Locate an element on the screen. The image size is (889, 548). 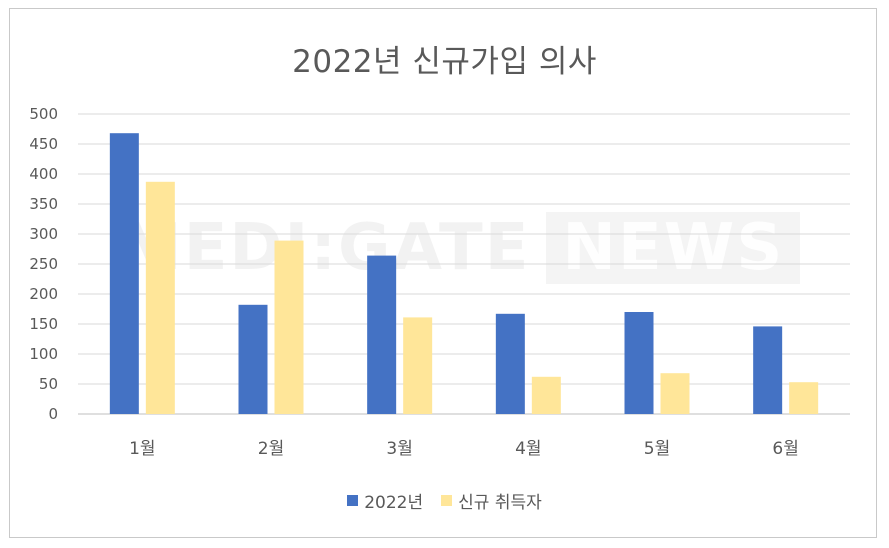
x-tick-label: 4월 is located at coordinates (528, 449).